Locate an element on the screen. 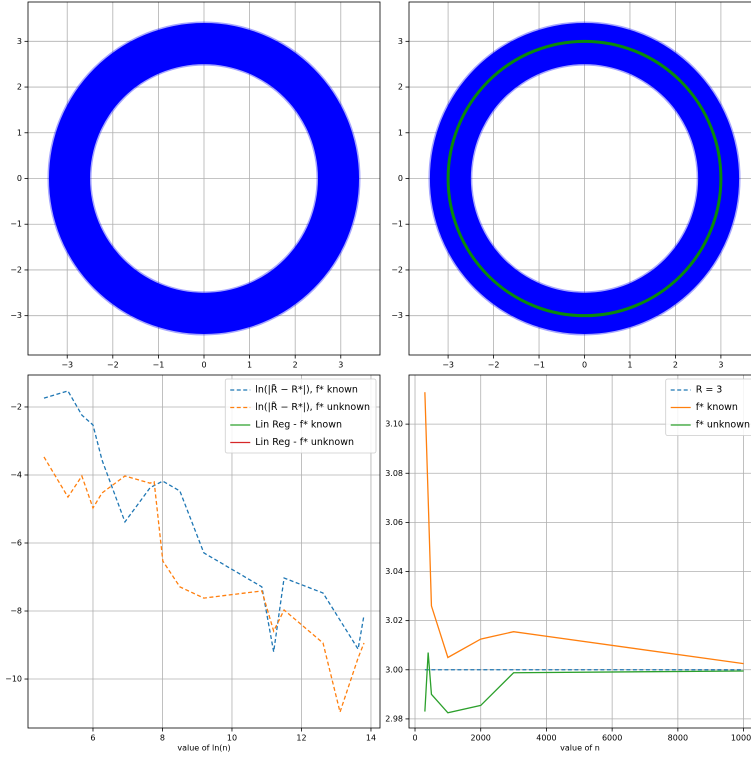  y-tick-label: 3.08 is located at coordinates (394, 473).